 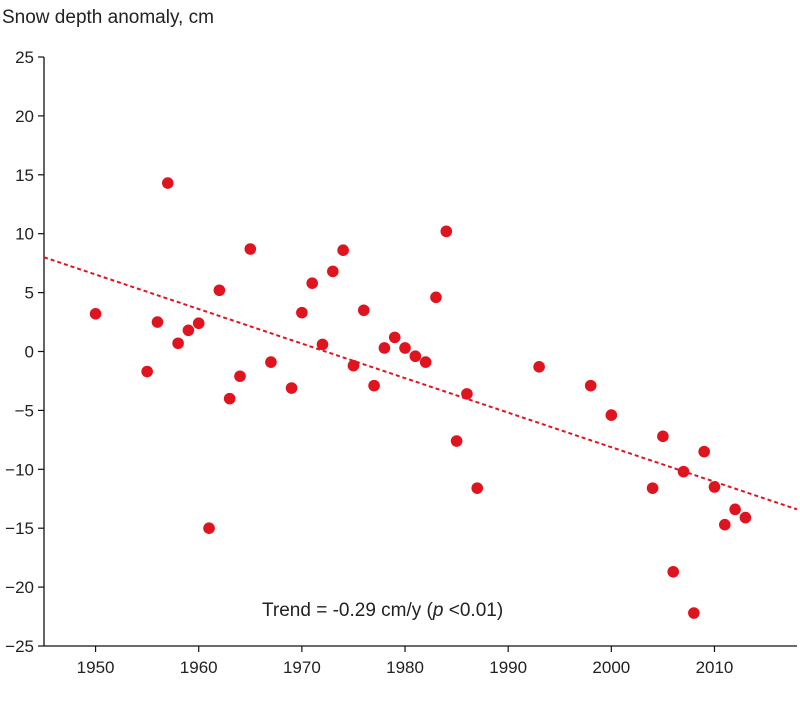 What do you see at coordinates (29, 293) in the screenshot?
I see `y-tick-label: 5` at bounding box center [29, 293].